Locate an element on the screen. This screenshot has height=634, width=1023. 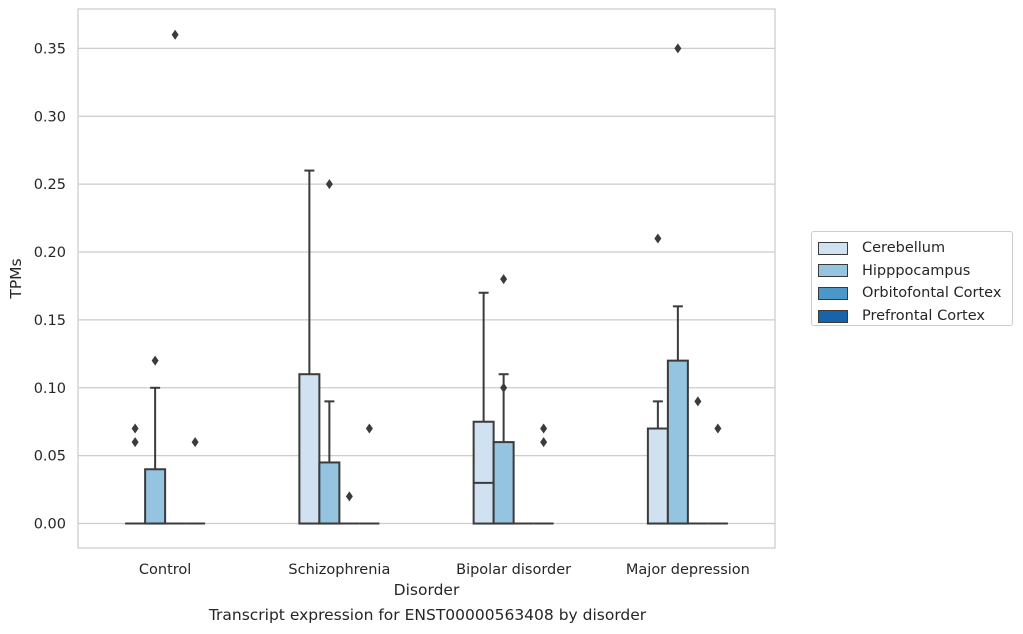
y-tick-label: 0.25 is located at coordinates (50, 185).